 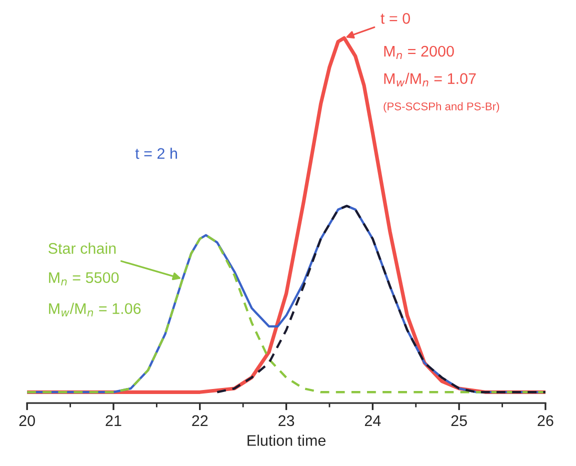 What do you see at coordinates (442, 107) in the screenshot?
I see `annotation: (PS-SCSPh and PS-Br)` at bounding box center [442, 107].